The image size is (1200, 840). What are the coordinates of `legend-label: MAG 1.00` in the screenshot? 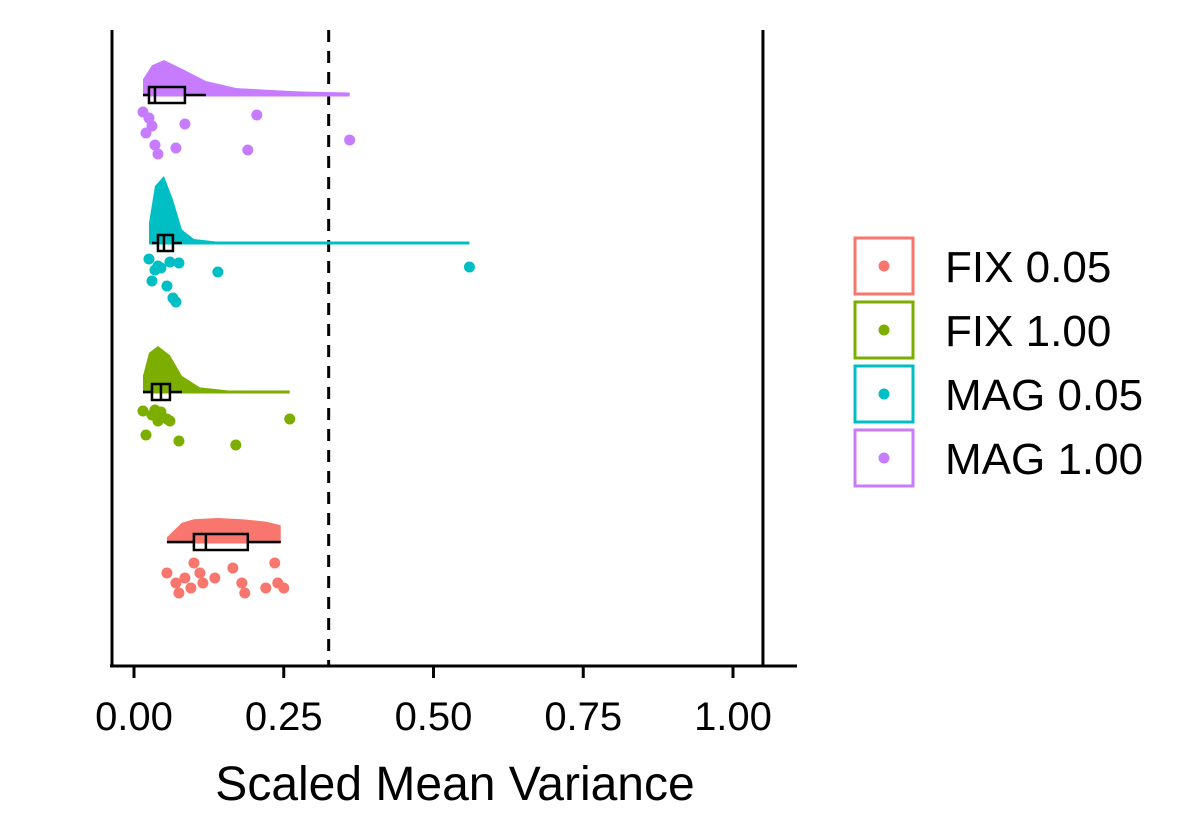 It's located at (1044, 459).